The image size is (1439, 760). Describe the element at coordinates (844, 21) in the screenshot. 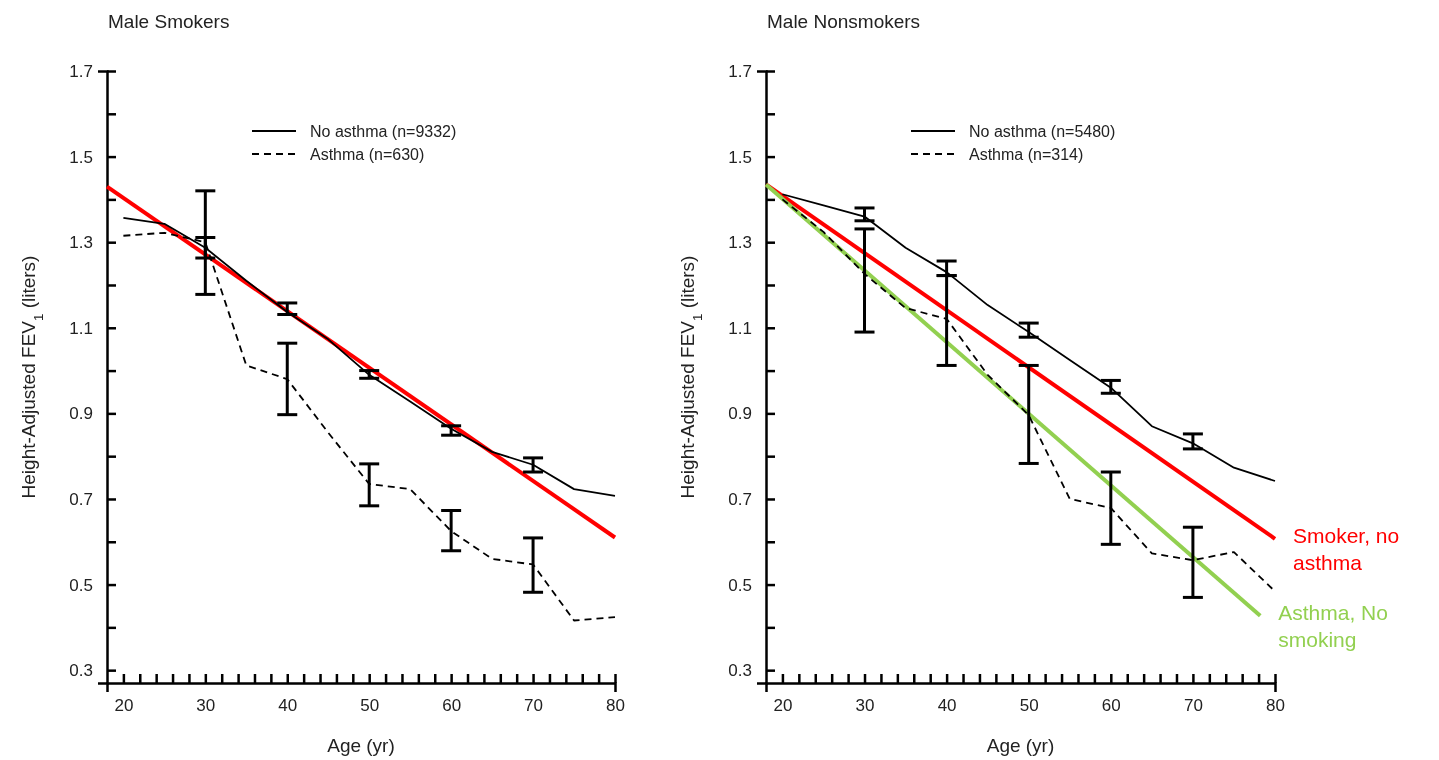

I see `chart-title: Male Nonsmokers` at that location.